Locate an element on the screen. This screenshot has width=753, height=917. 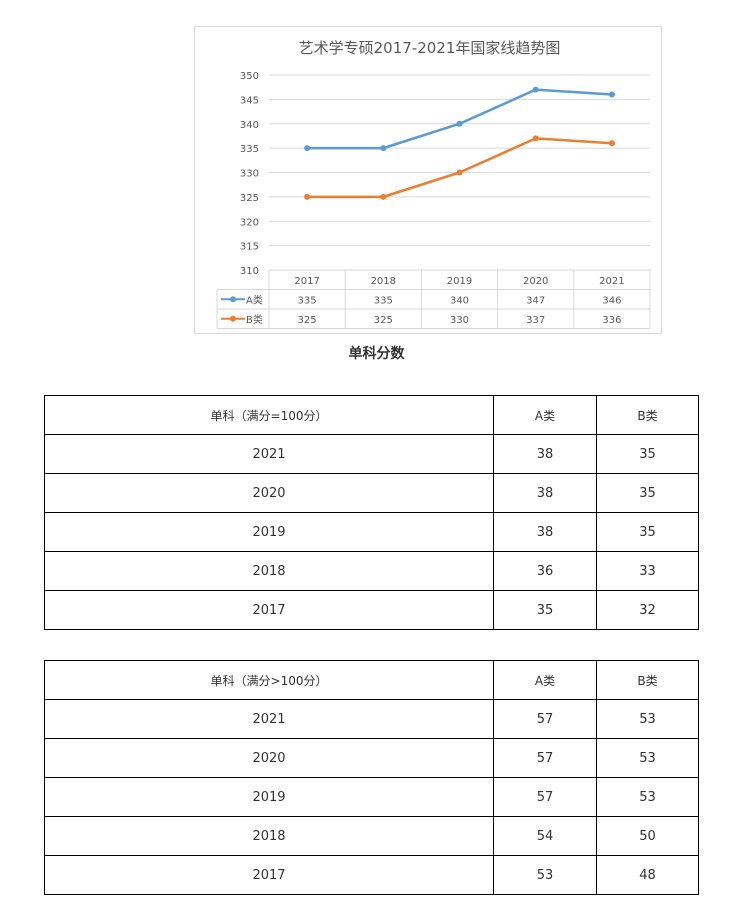
y-tick-label: 310 is located at coordinates (249, 271).